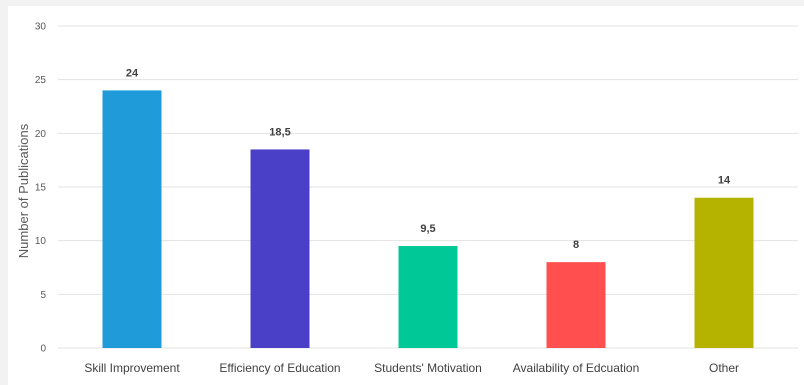 The image size is (804, 385). What do you see at coordinates (132, 368) in the screenshot?
I see `x-category-label: Skill Improvement` at bounding box center [132, 368].